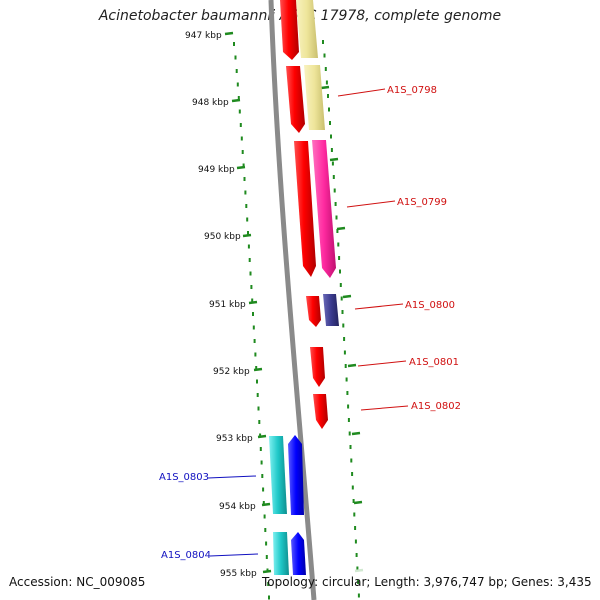  I want to click on gene-label: A1S_0804, so click(186, 555).